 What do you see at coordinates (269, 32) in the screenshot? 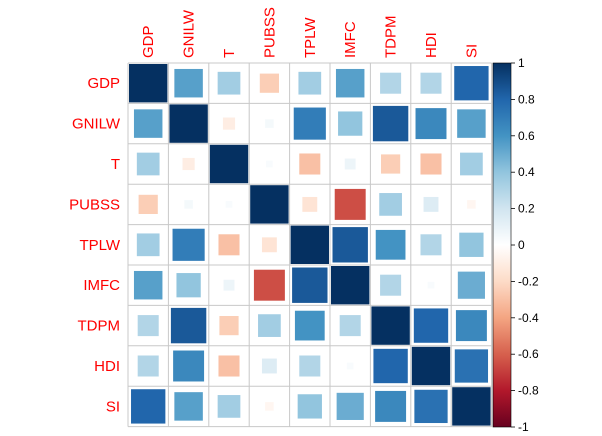
I see `column-label-pubss: PUBSS` at bounding box center [269, 32].